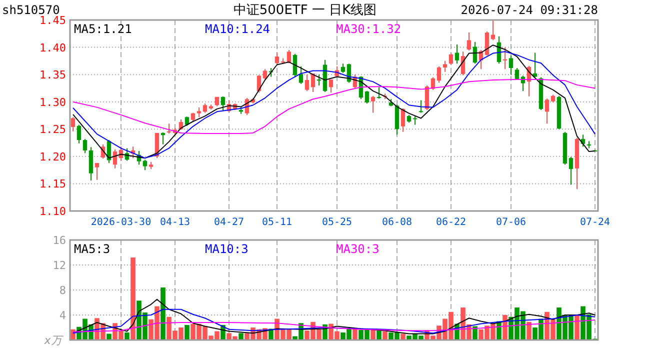 The height and width of the screenshot is (360, 660). What do you see at coordinates (53, 129) in the screenshot?
I see `y-tick-label: 1.25` at bounding box center [53, 129].